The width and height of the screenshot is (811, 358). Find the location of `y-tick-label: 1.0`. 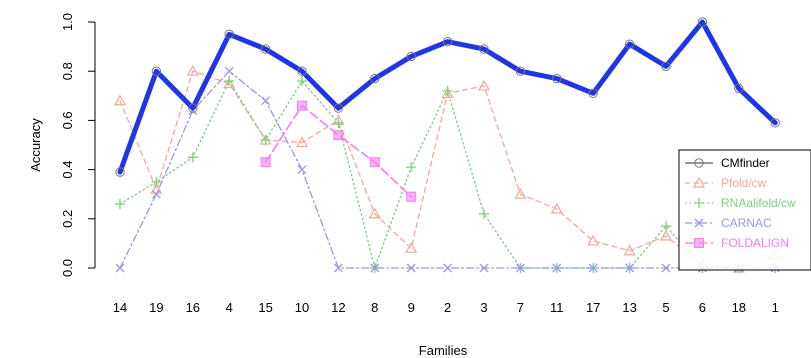

y-tick-label: 1.0 is located at coordinates (67, 22).